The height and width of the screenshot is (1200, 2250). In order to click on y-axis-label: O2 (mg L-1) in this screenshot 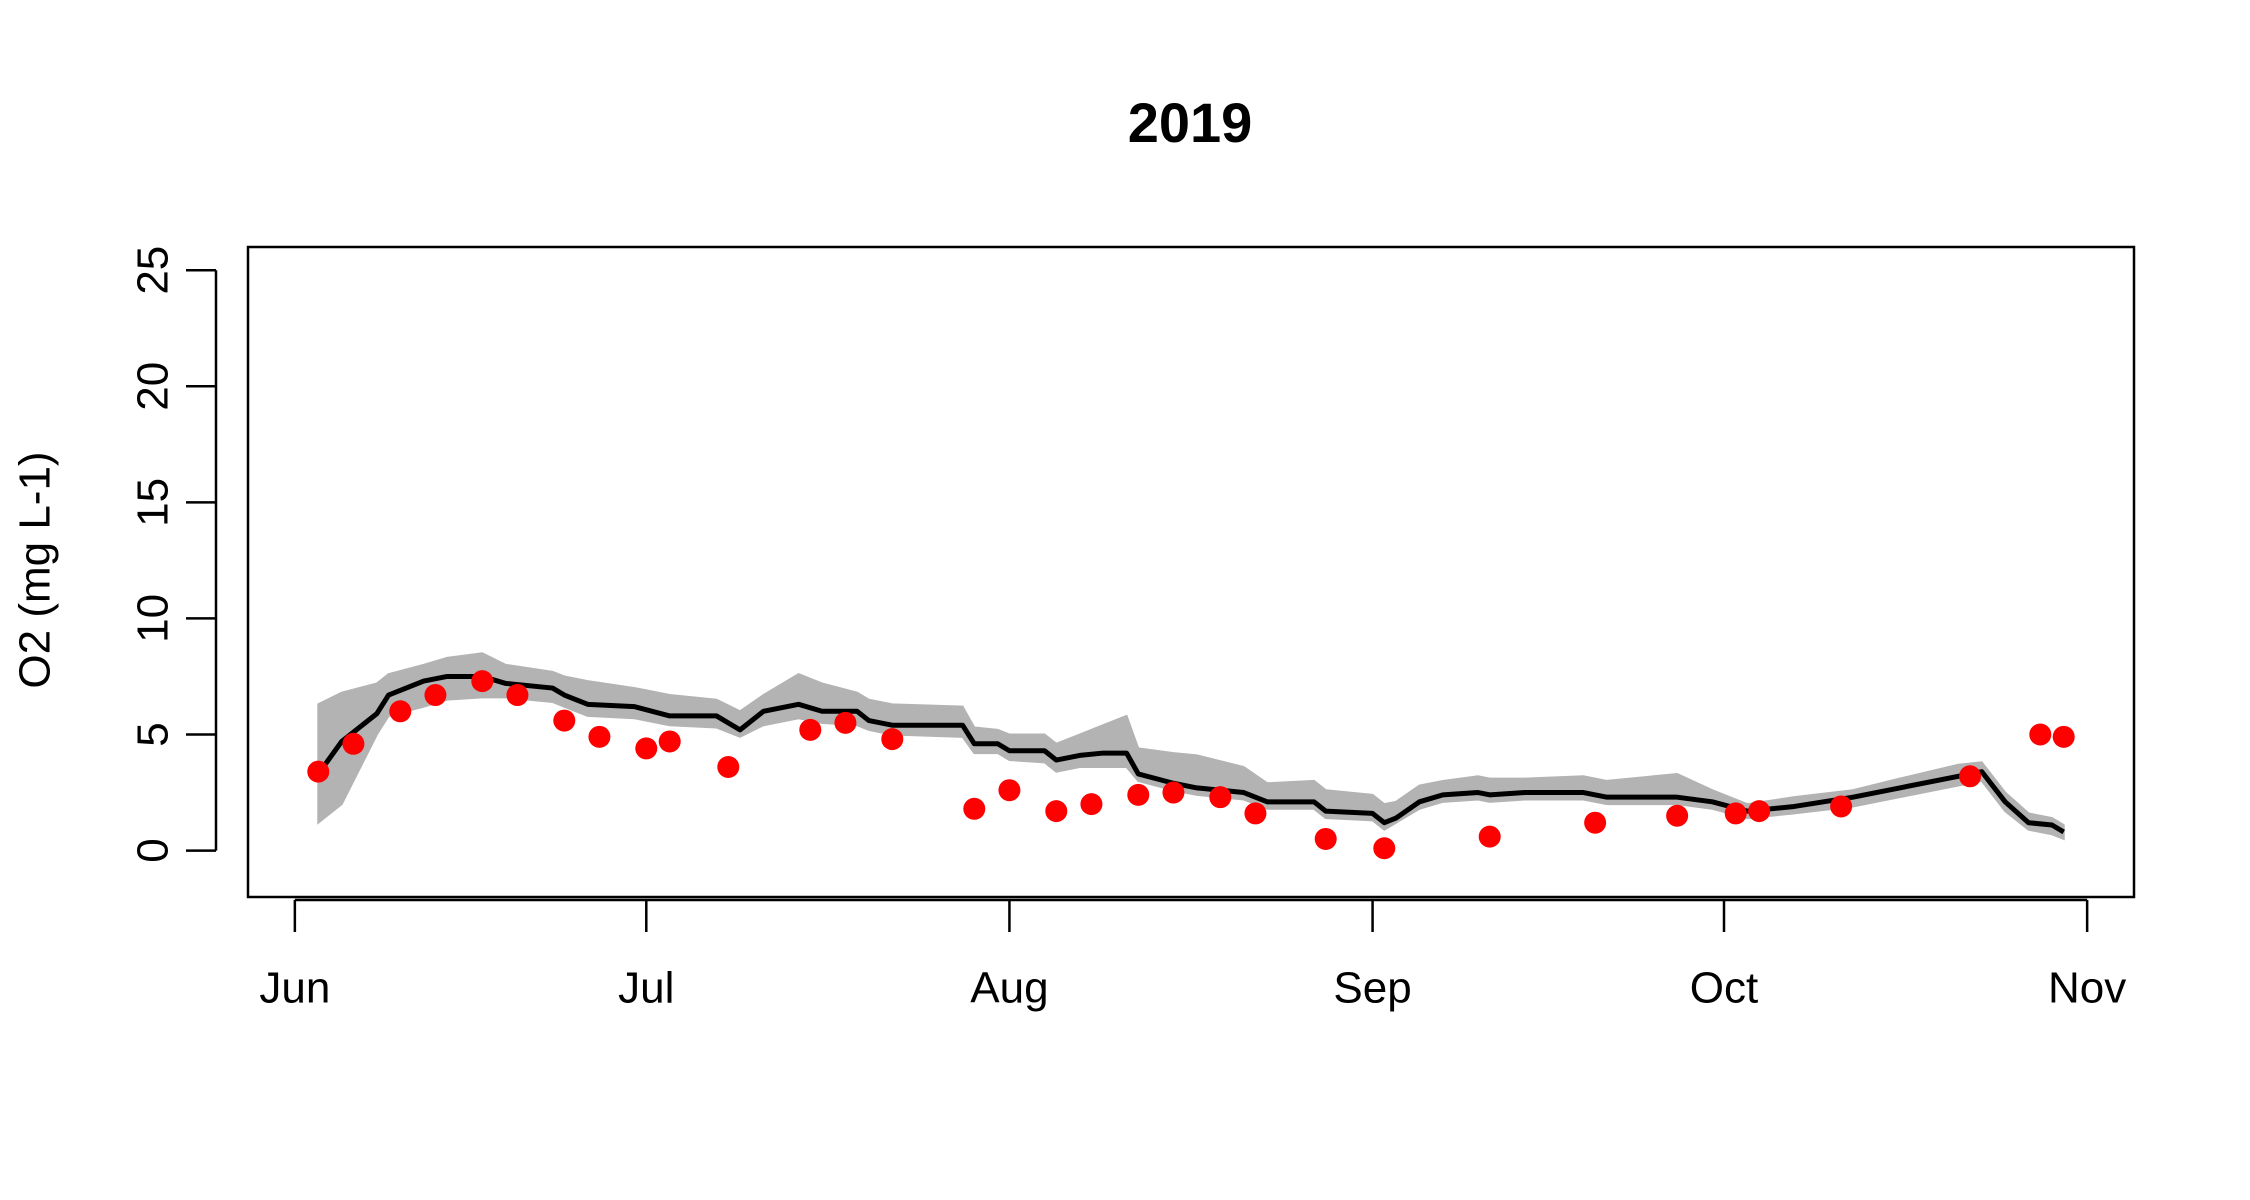, I will do `click(35, 569)`.